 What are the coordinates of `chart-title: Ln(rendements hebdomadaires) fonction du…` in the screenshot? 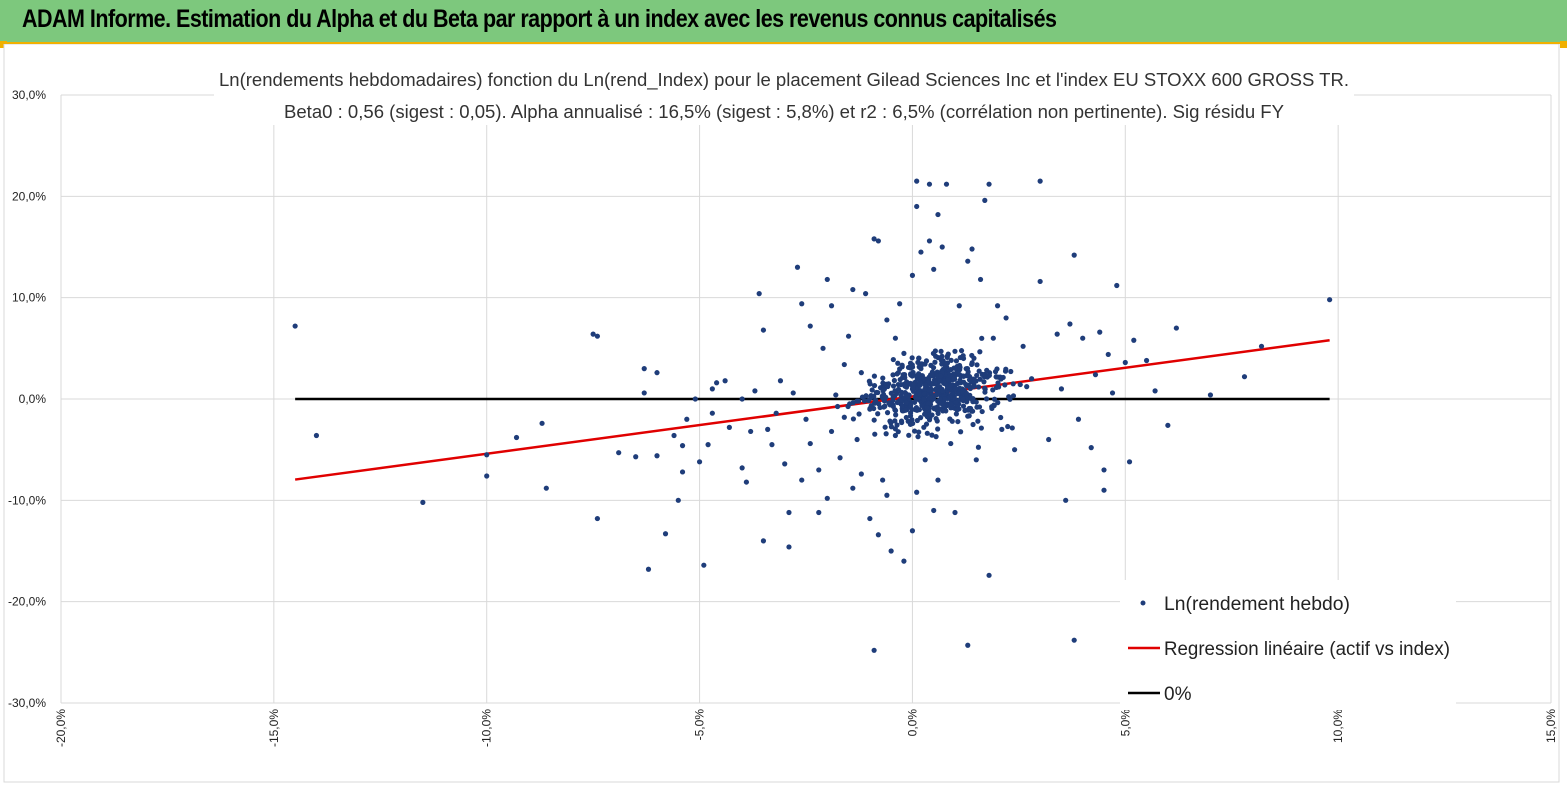 It's located at (784, 80).